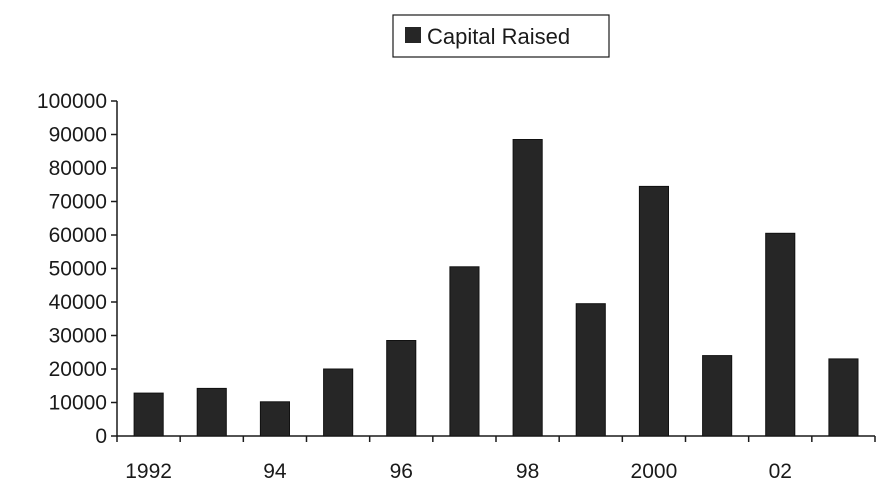 The height and width of the screenshot is (486, 880). Describe the element at coordinates (654, 311) in the screenshot. I see `bar-2000` at that location.